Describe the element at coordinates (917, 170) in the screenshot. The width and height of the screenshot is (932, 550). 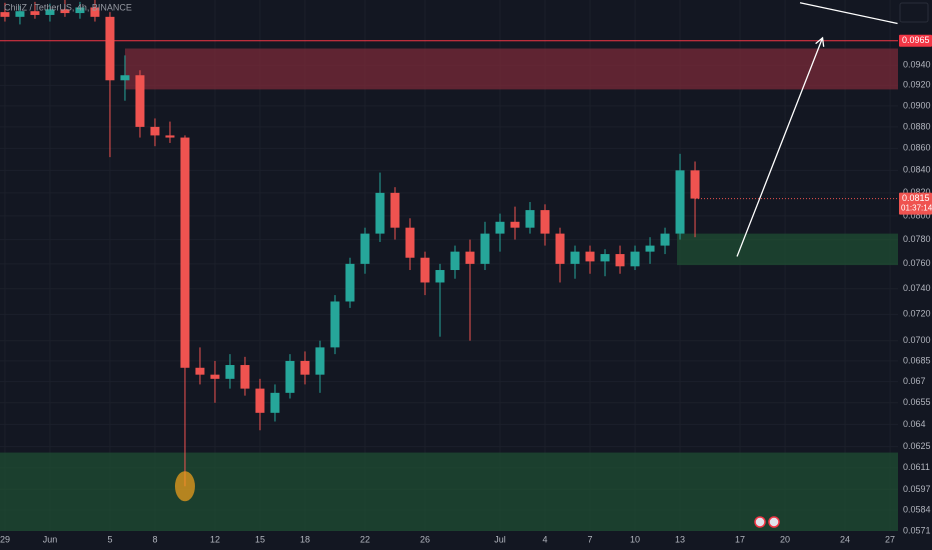
I see `y-tick-label: 0.0840` at that location.